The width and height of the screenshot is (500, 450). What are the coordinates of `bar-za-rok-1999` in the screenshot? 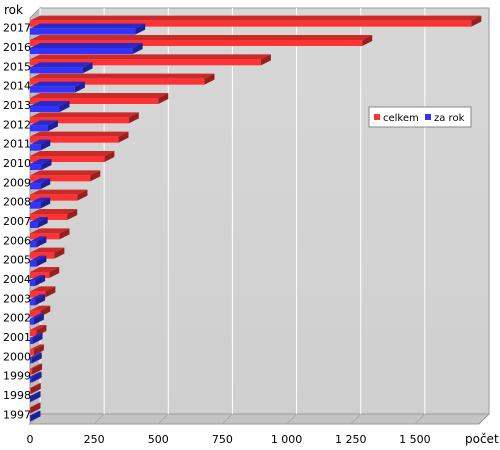 It's located at (36, 377).